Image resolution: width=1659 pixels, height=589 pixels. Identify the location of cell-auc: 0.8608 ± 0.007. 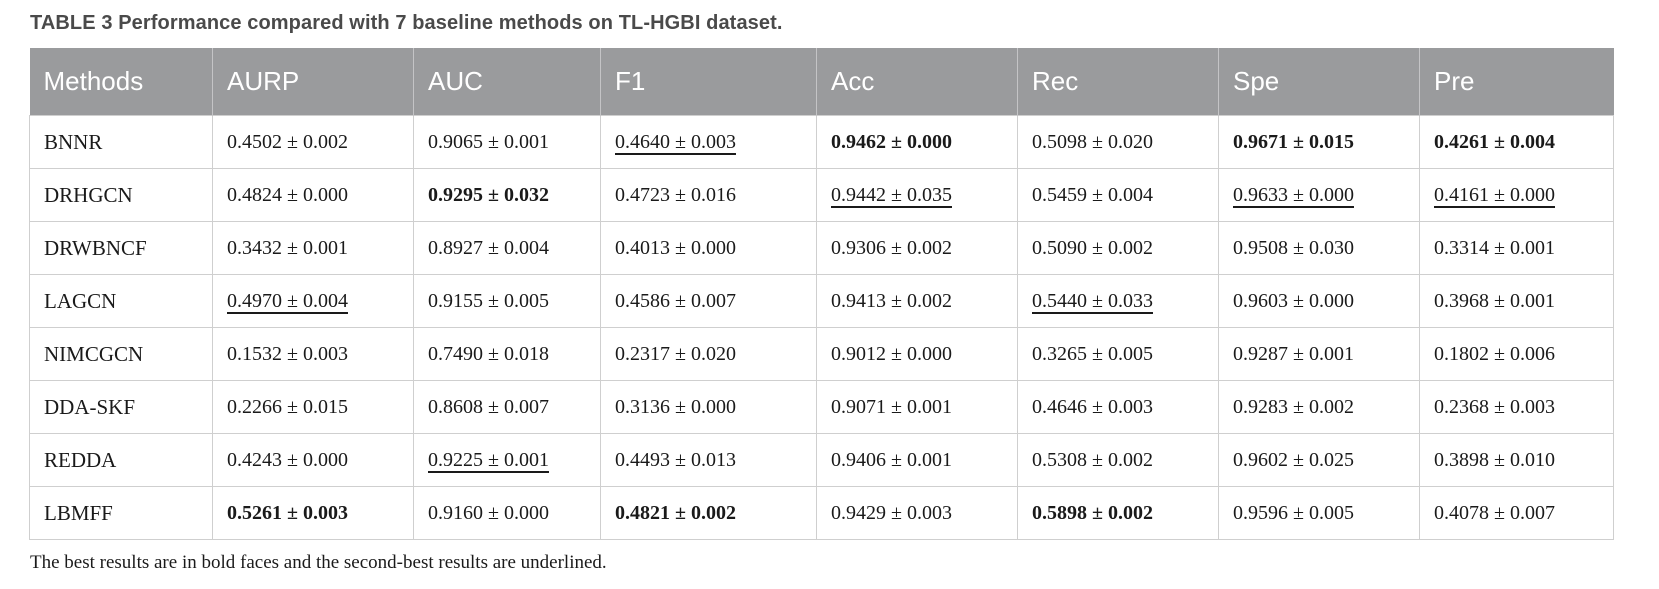
(507, 407).